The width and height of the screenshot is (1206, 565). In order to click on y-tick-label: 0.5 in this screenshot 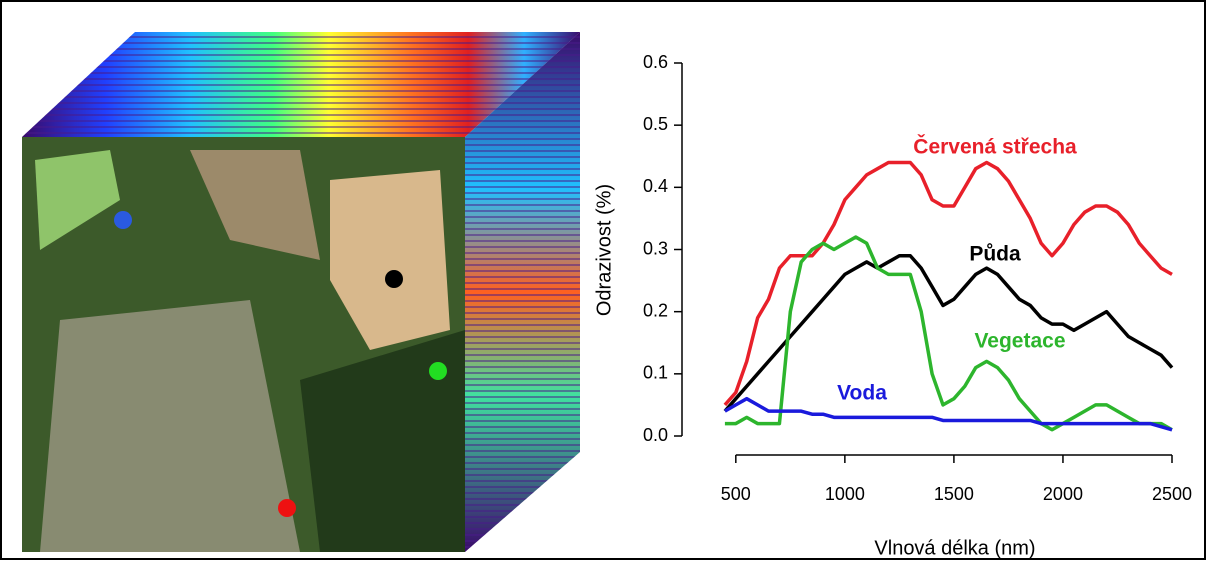, I will do `click(655, 124)`.